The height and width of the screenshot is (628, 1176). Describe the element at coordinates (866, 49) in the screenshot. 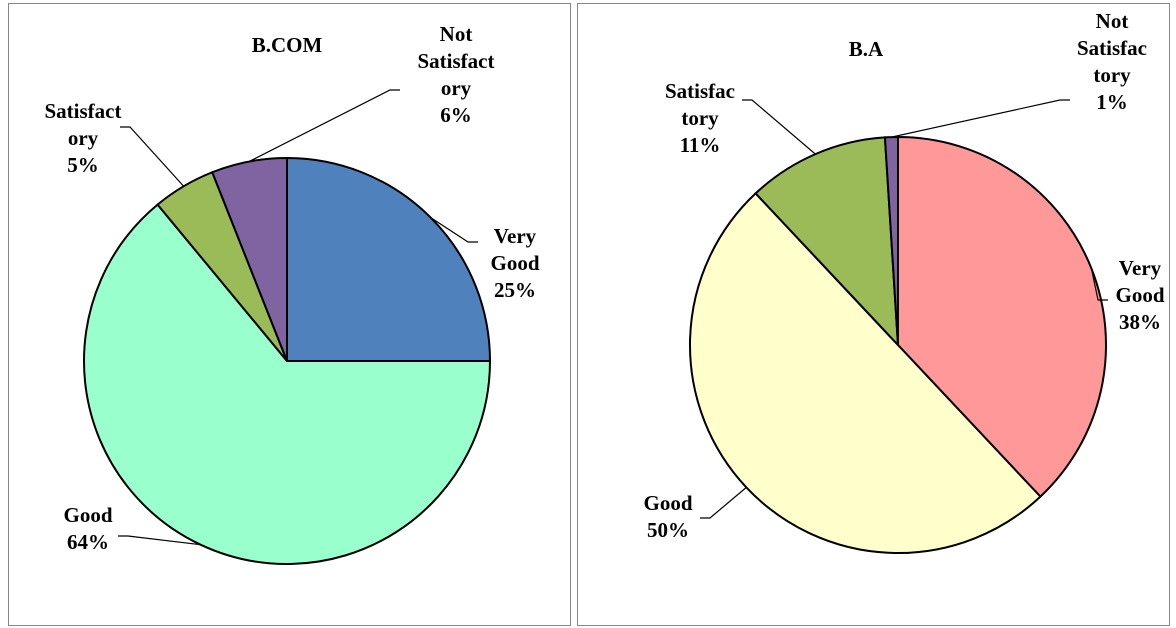

I see `chart-title: B.A` at that location.